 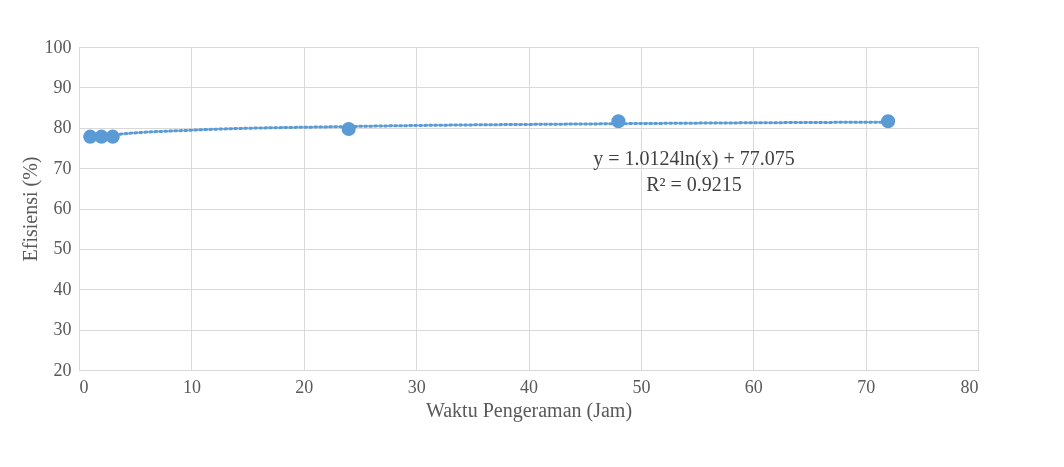 What do you see at coordinates (694, 158) in the screenshot?
I see `annotation: y = 1.0124ln(x) + 77.075` at bounding box center [694, 158].